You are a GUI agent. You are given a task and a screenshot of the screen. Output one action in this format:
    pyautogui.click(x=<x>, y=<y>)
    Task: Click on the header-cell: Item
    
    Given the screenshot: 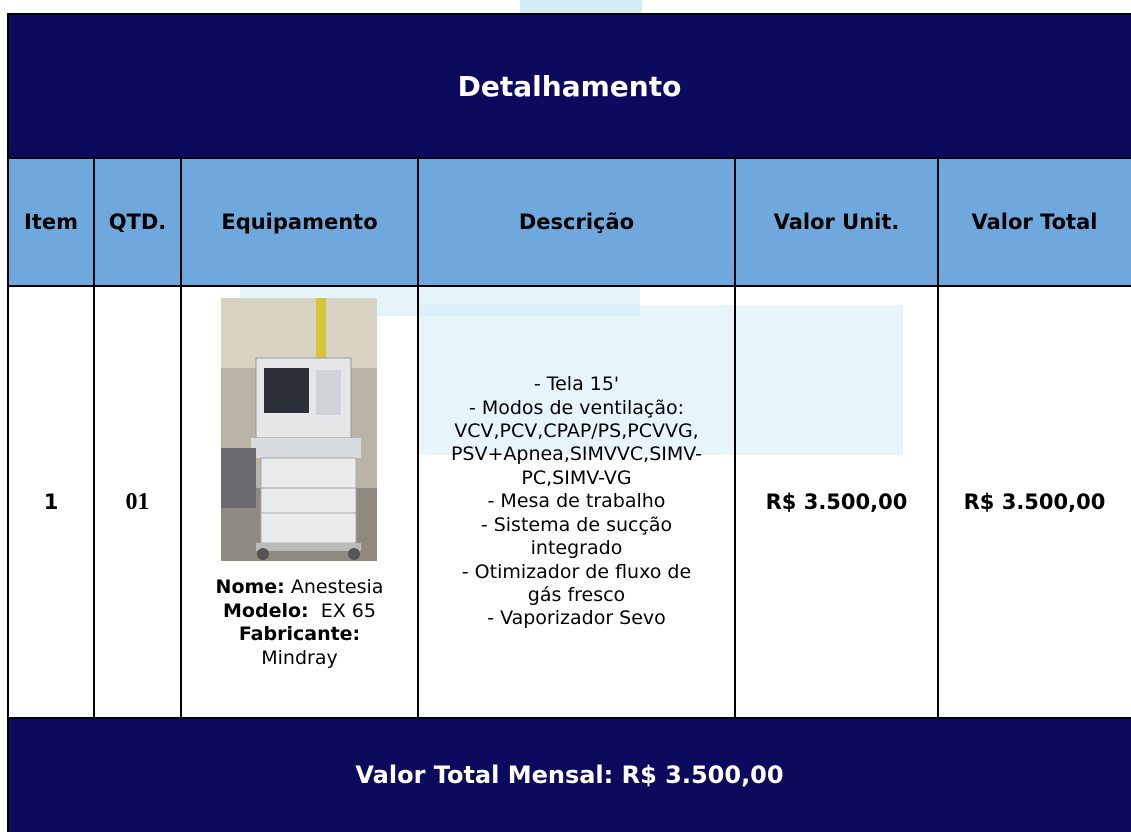 What is the action you would take?
    pyautogui.click(x=51, y=222)
    